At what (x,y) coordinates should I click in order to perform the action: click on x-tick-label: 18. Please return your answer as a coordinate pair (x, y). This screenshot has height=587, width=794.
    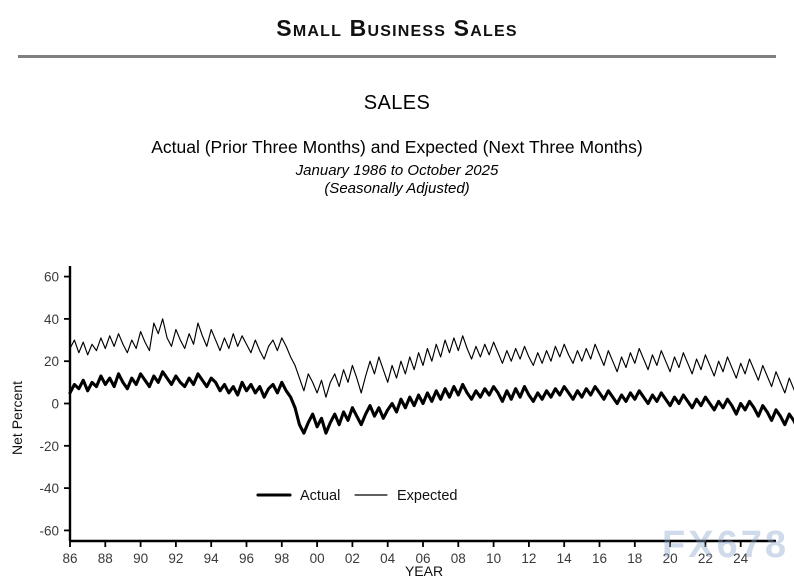
    Looking at the image, I should click on (634, 558).